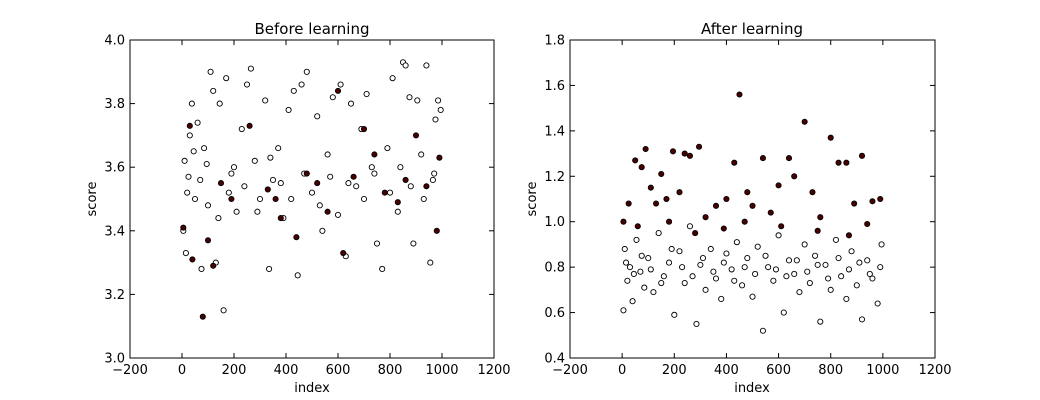 Image resolution: width=1040 pixels, height=400 pixels. What do you see at coordinates (130, 370) in the screenshot?
I see `x-tick-label: −200` at bounding box center [130, 370].